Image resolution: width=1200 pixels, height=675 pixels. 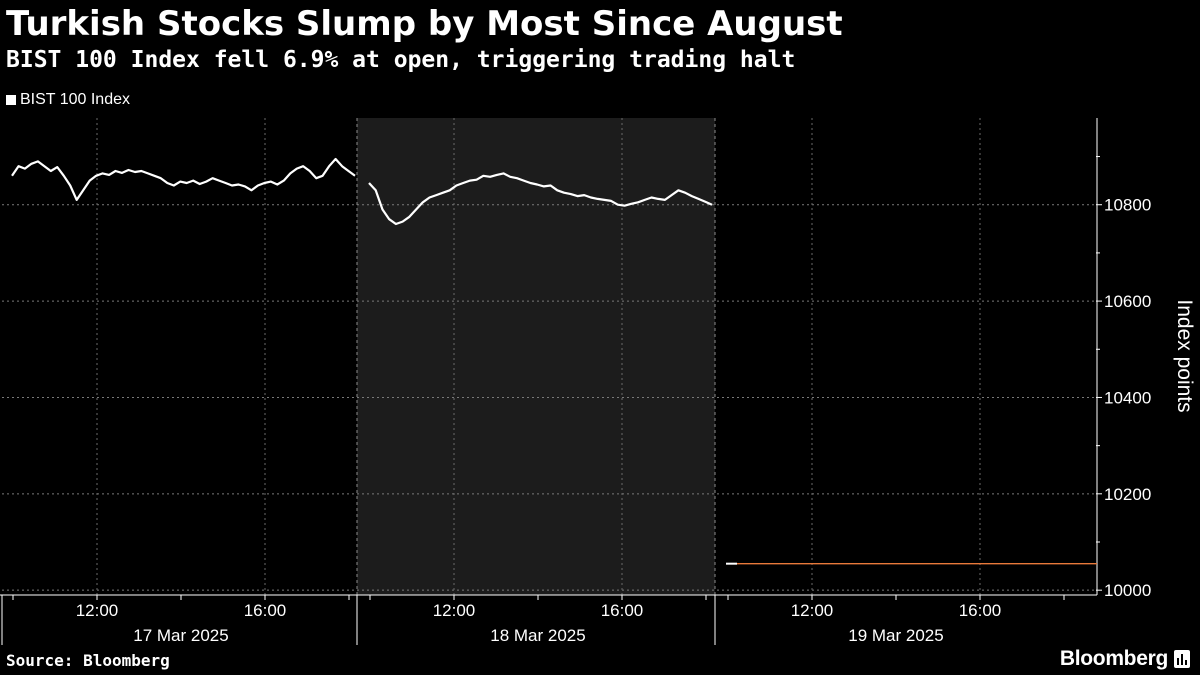 What do you see at coordinates (180, 635) in the screenshot?
I see `x-day-label: 17 Mar 2025` at bounding box center [180, 635].